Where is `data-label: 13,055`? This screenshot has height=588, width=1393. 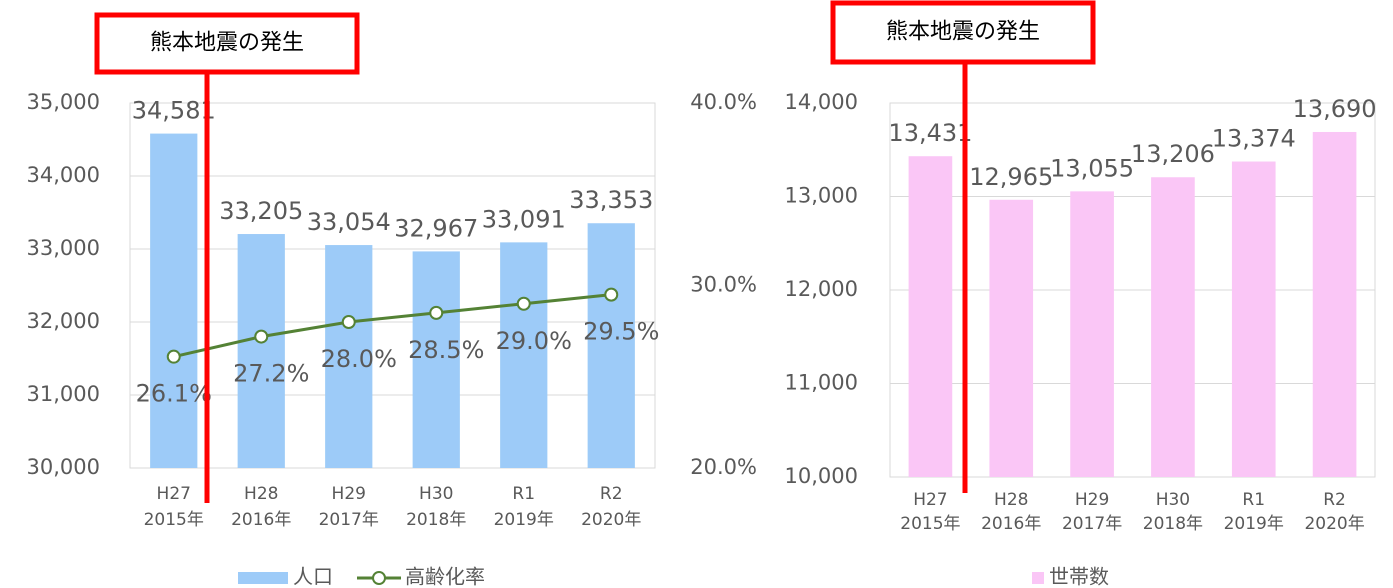 data-label: 13,055 is located at coordinates (1092, 168).